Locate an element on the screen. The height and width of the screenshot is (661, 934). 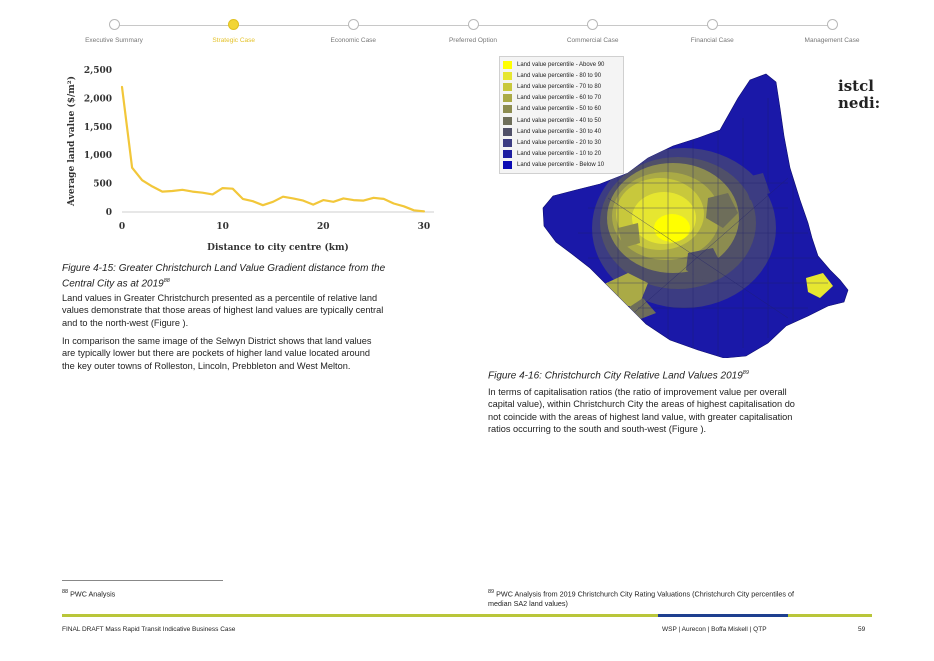
nav-label: Economic Case is located at coordinates (353, 40).